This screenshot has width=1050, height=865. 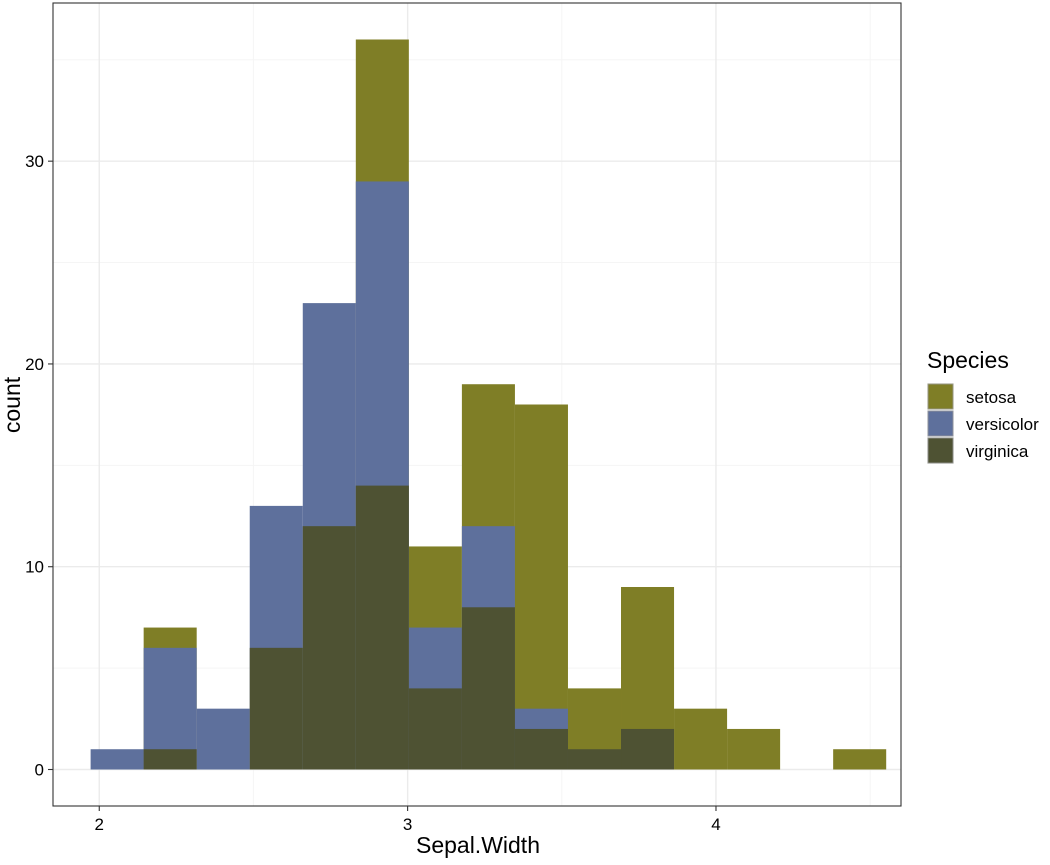 I want to click on legend-items: setosa versicolor virginica, so click(x=982, y=423).